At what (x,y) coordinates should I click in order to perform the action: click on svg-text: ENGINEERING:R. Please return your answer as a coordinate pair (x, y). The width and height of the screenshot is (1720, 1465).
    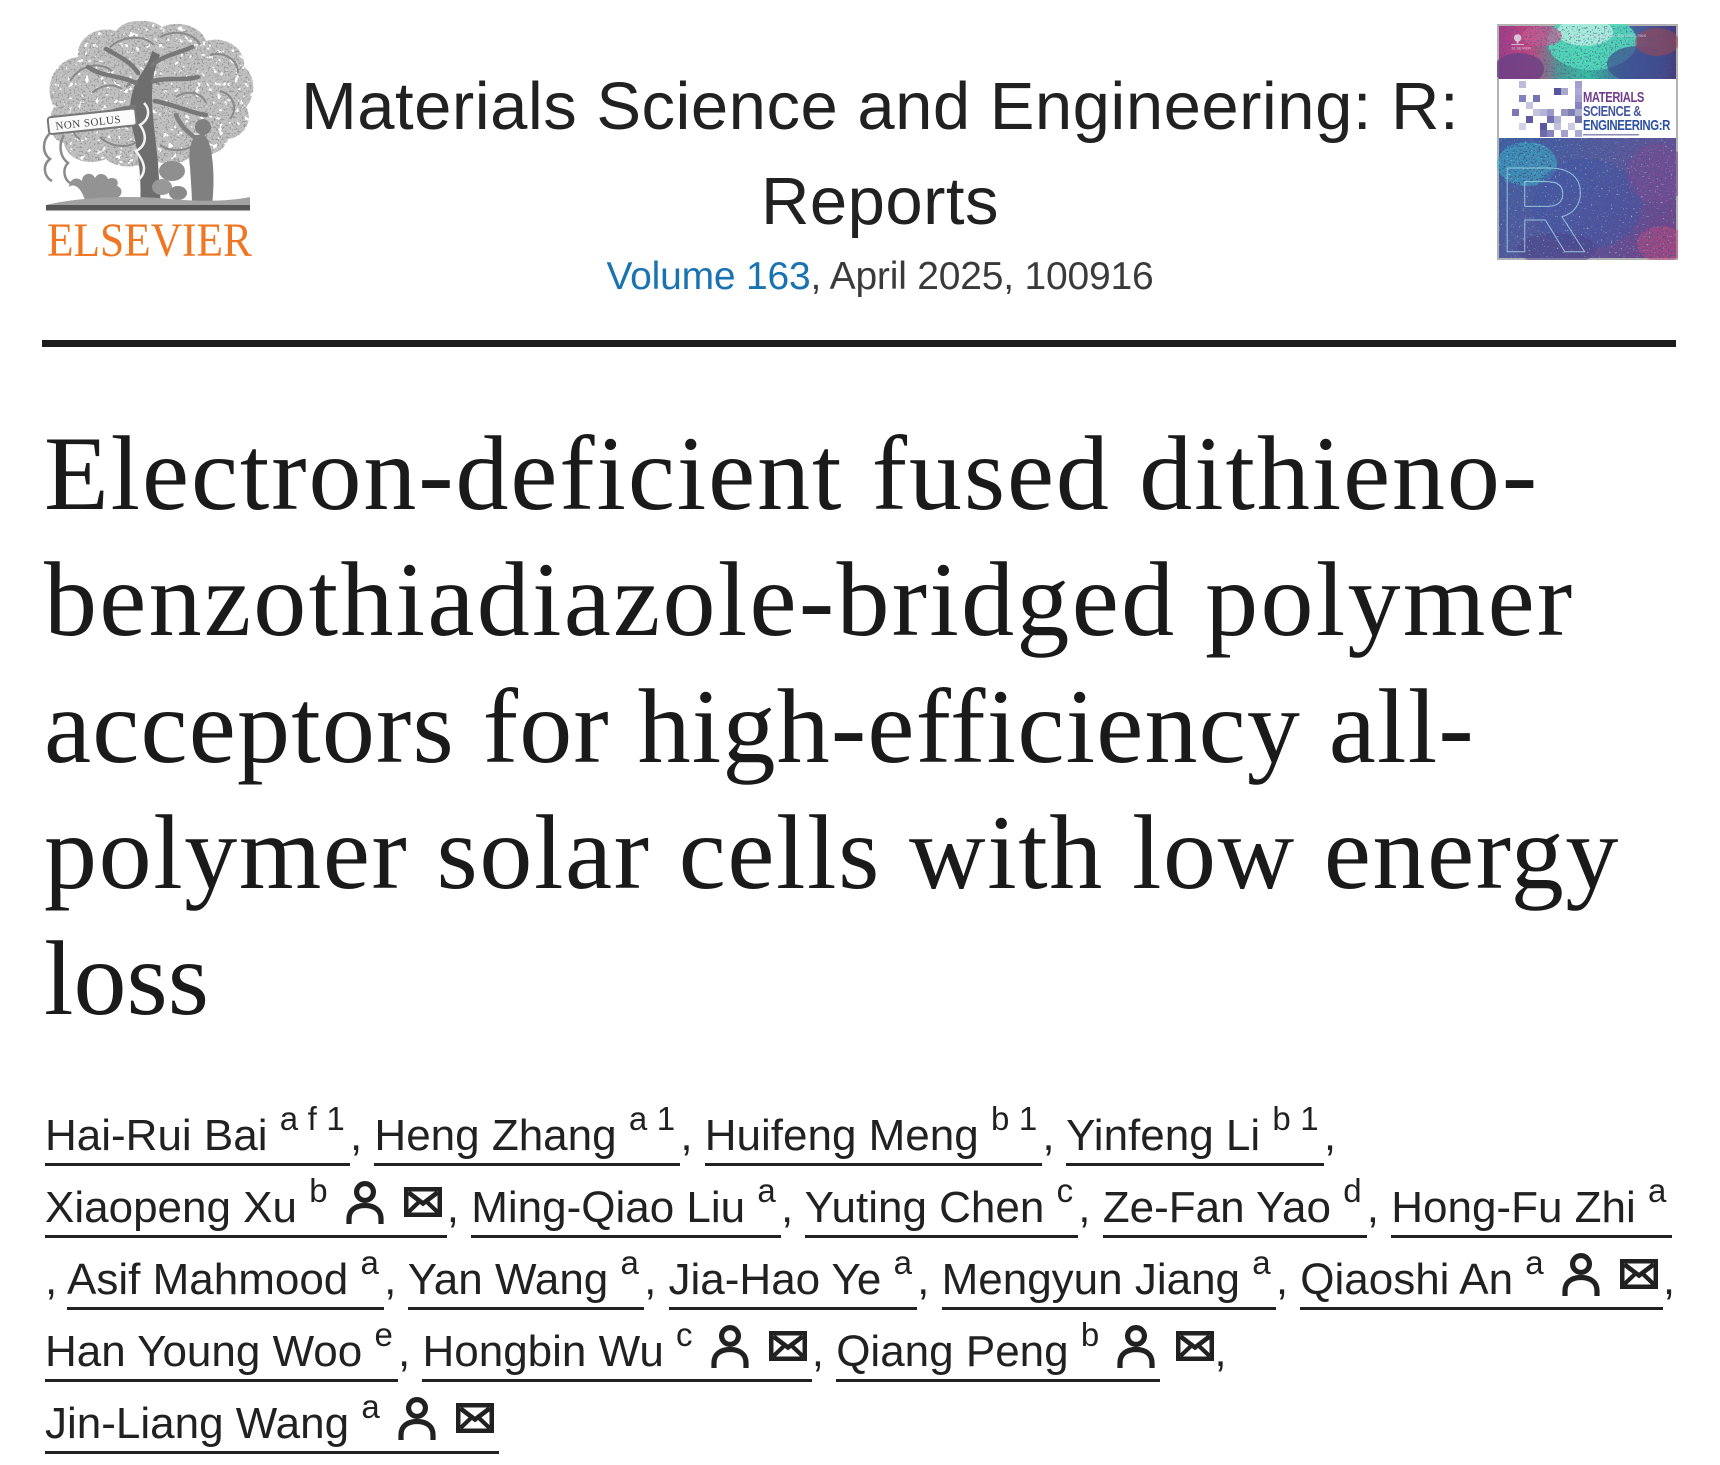
    Looking at the image, I should click on (1627, 125).